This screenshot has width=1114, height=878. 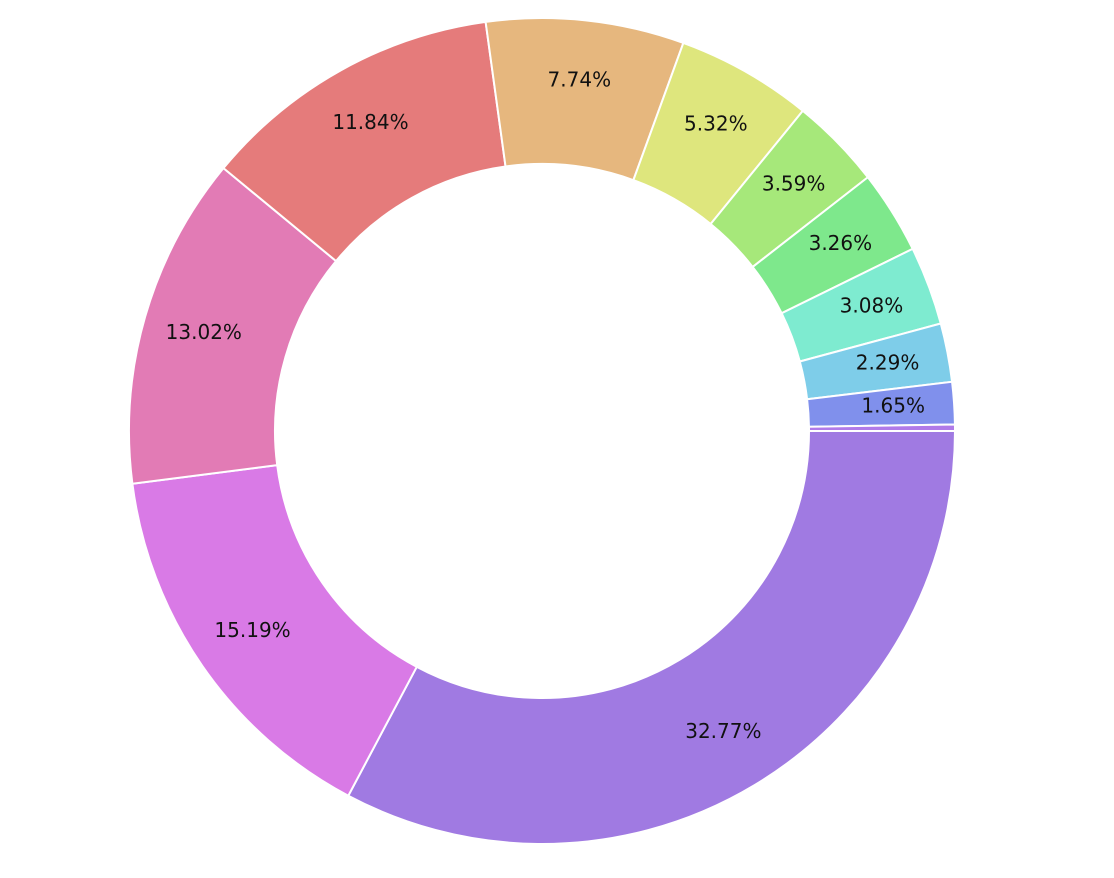 I want to click on slice-label: 2.29%, so click(x=888, y=363).